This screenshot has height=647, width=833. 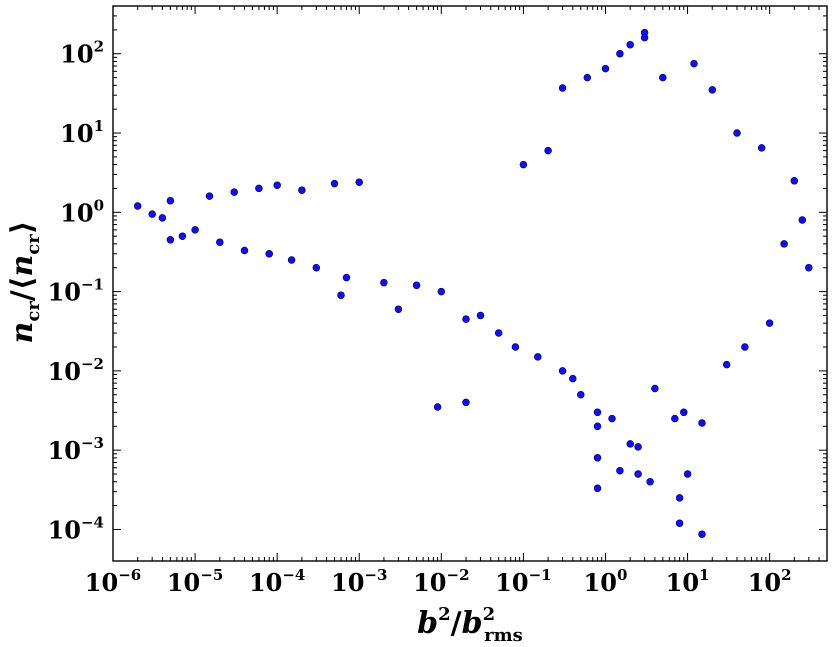 What do you see at coordinates (33, 311) in the screenshot?
I see `y-label-sub: cr` at bounding box center [33, 311].